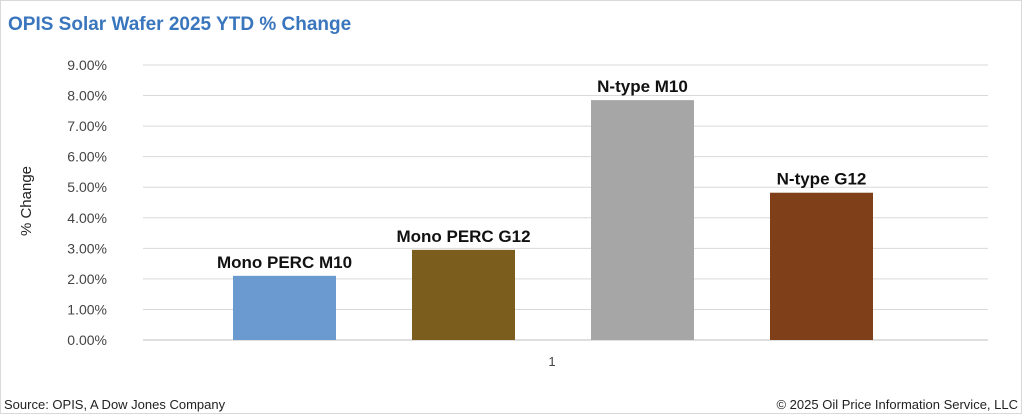 The image size is (1024, 416). What do you see at coordinates (87, 126) in the screenshot?
I see `y-tick-label: 7.00%` at bounding box center [87, 126].